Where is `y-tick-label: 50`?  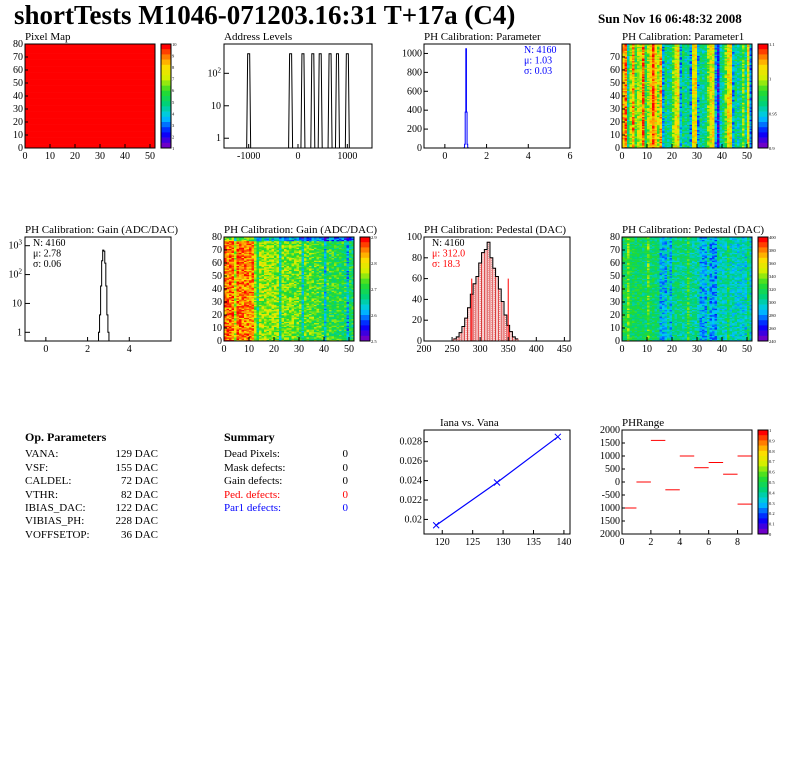
y-tick-label: 50 is located at coordinates (18, 83).